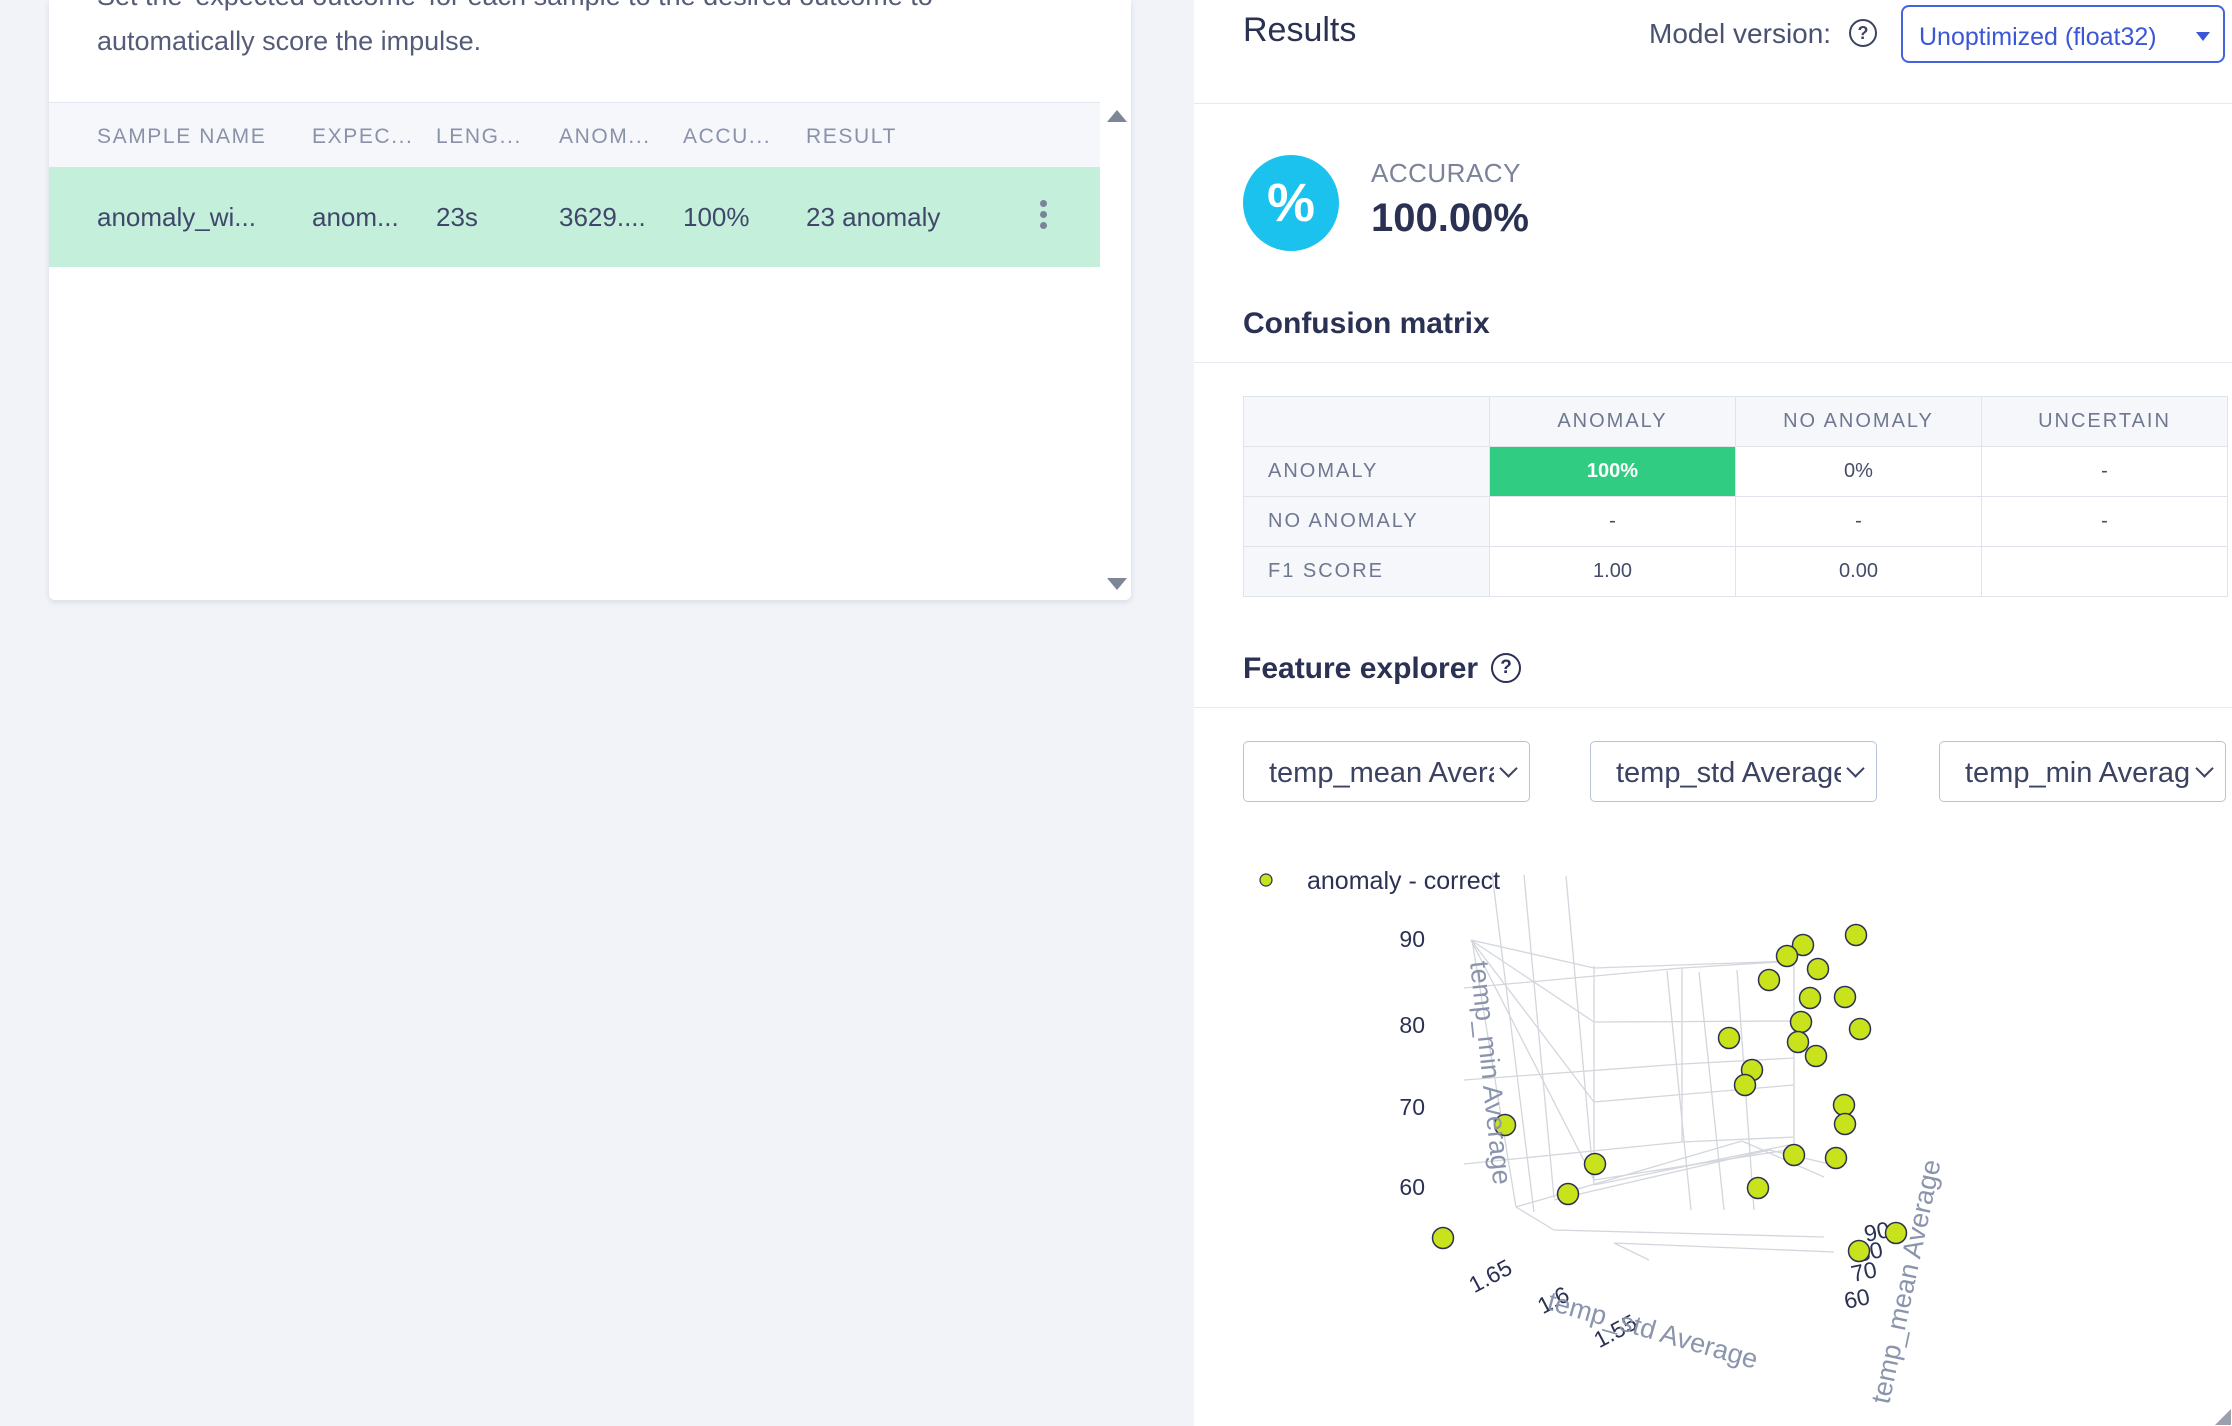  I want to click on y-tick-label: 70, so click(1864, 1271).